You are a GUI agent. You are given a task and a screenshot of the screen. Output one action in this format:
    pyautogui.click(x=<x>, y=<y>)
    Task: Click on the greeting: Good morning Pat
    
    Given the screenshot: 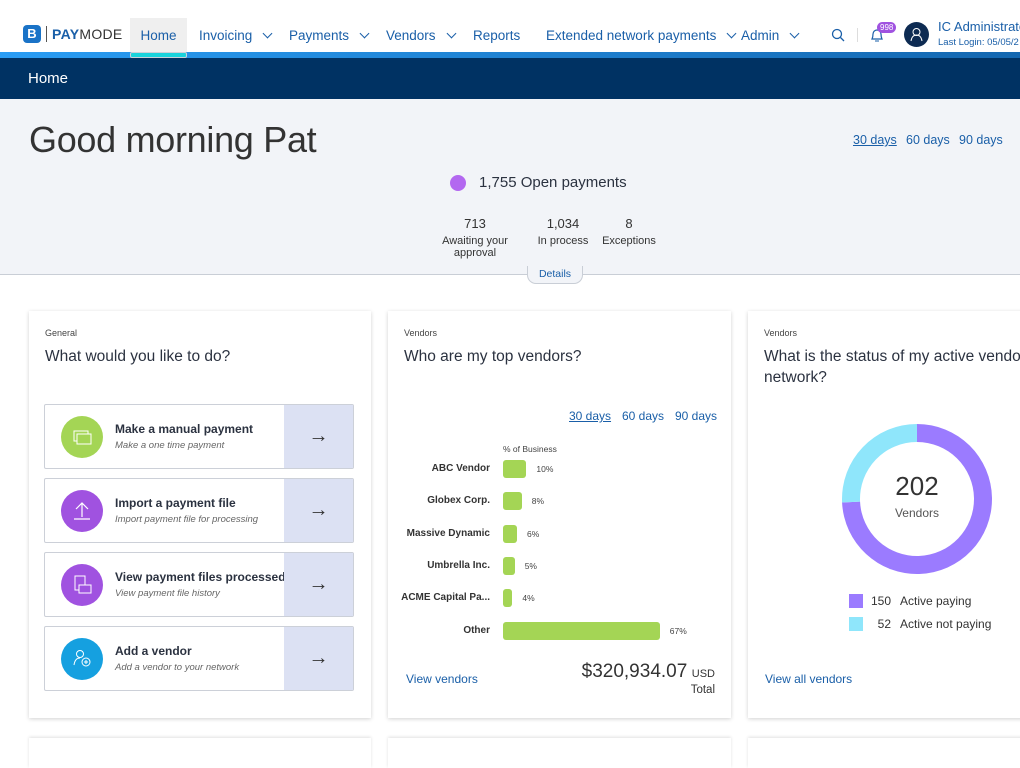 What is the action you would take?
    pyautogui.click(x=173, y=139)
    